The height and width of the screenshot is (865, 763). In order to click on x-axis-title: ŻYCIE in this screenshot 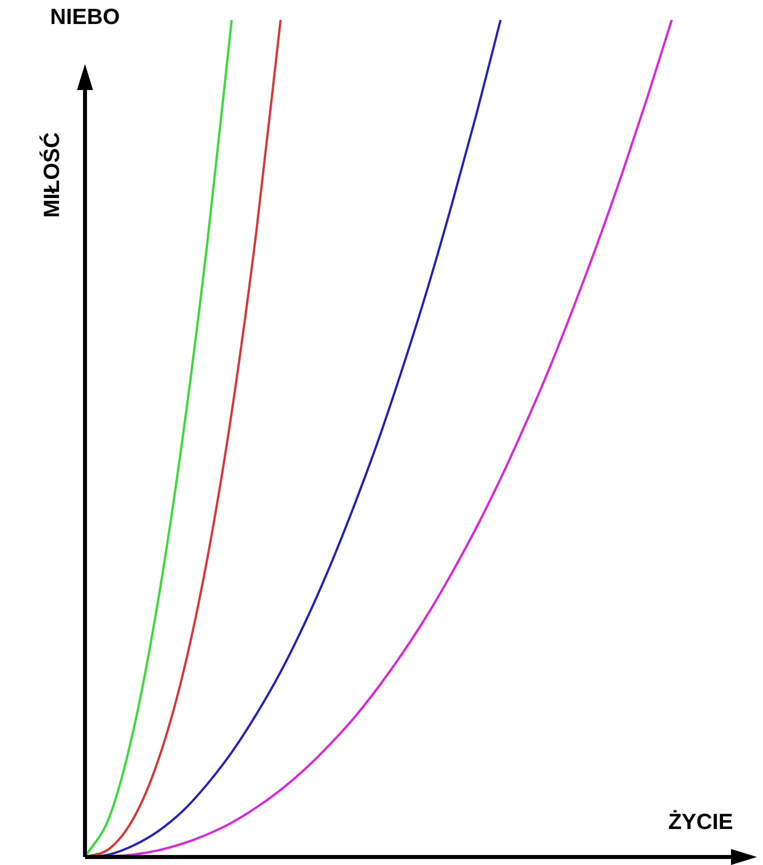, I will do `click(700, 821)`.